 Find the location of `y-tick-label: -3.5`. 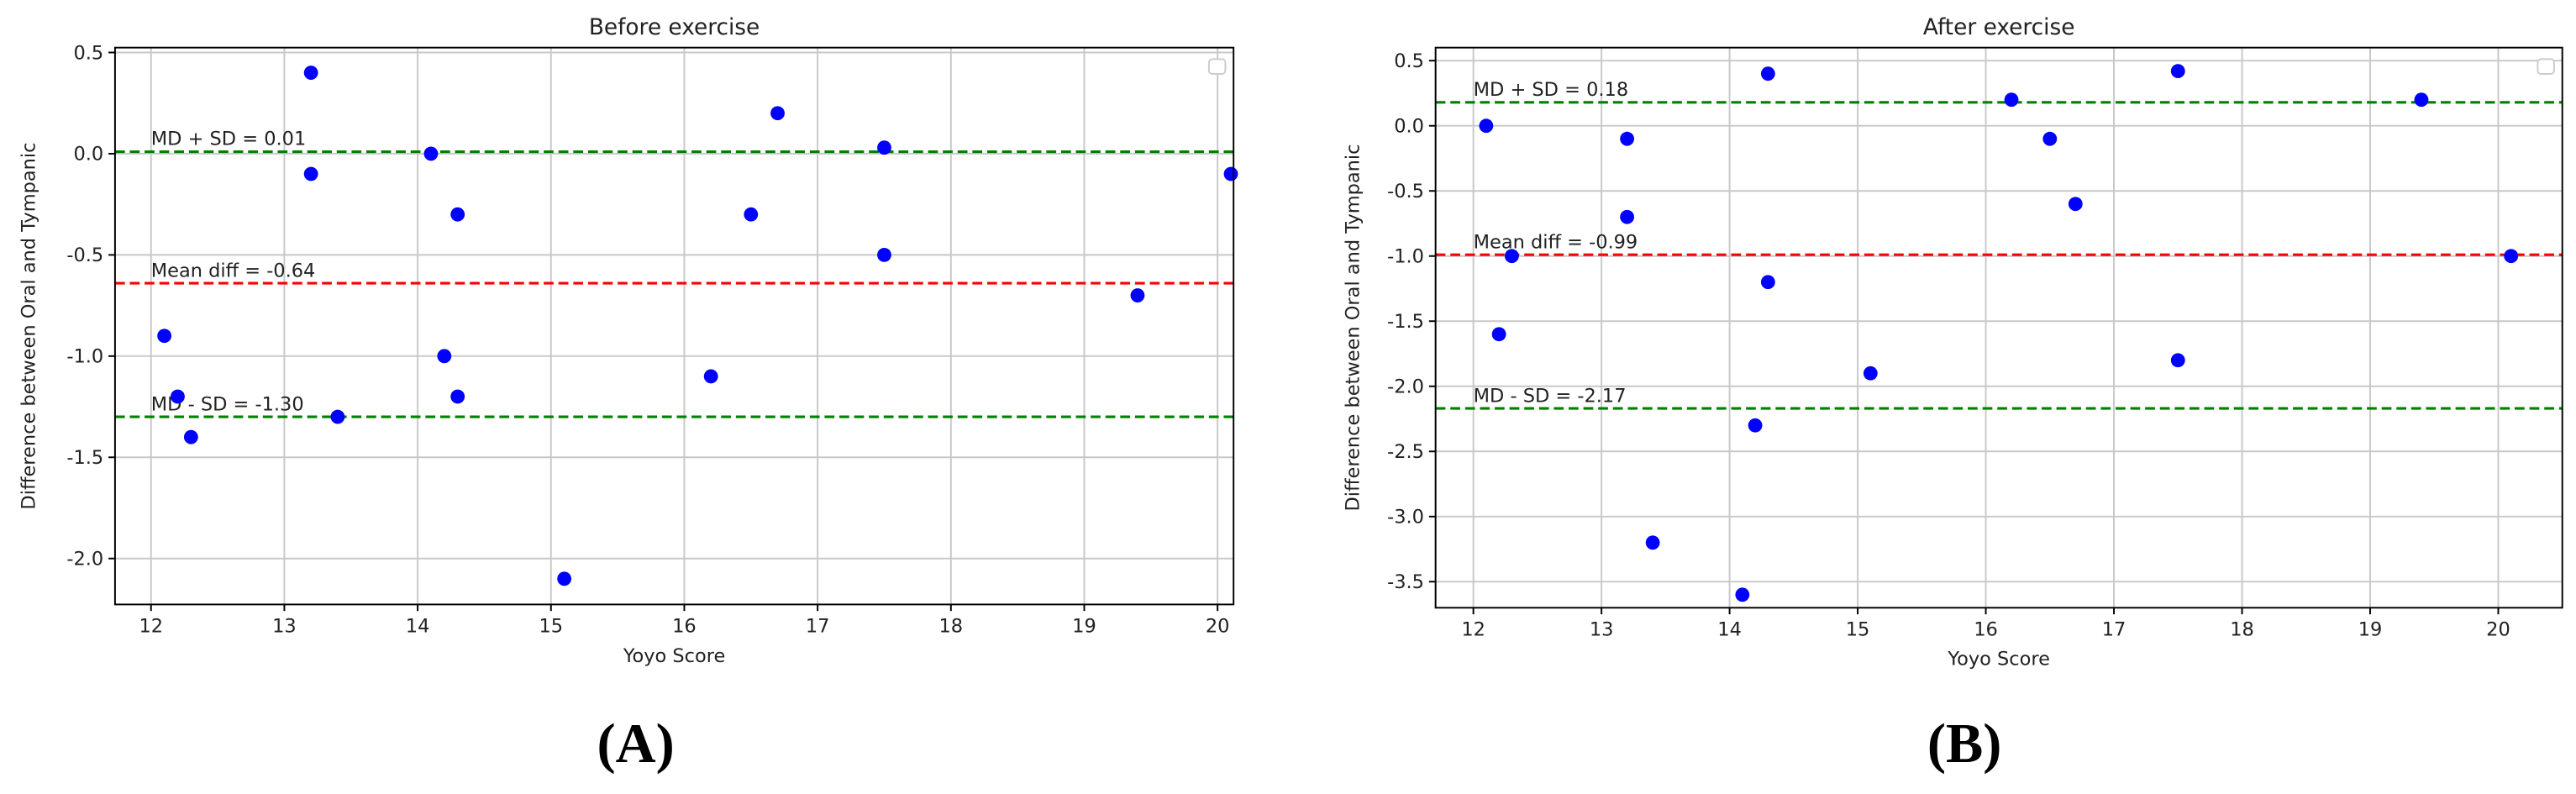

y-tick-label: -3.5 is located at coordinates (1405, 582).